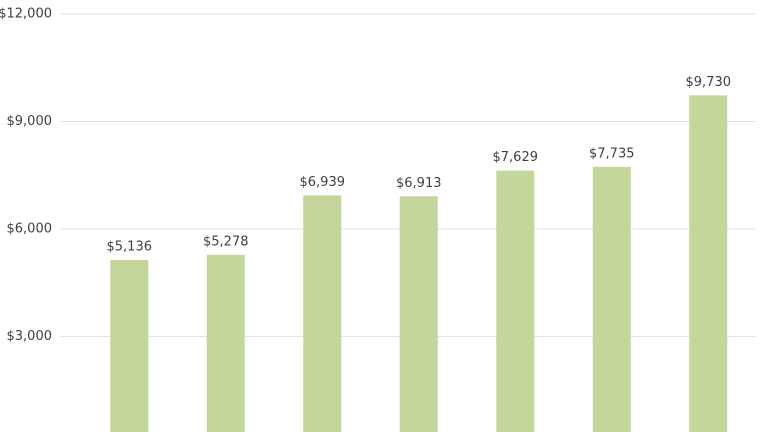 The image size is (764, 432). I want to click on data-label: $9,730, so click(709, 82).